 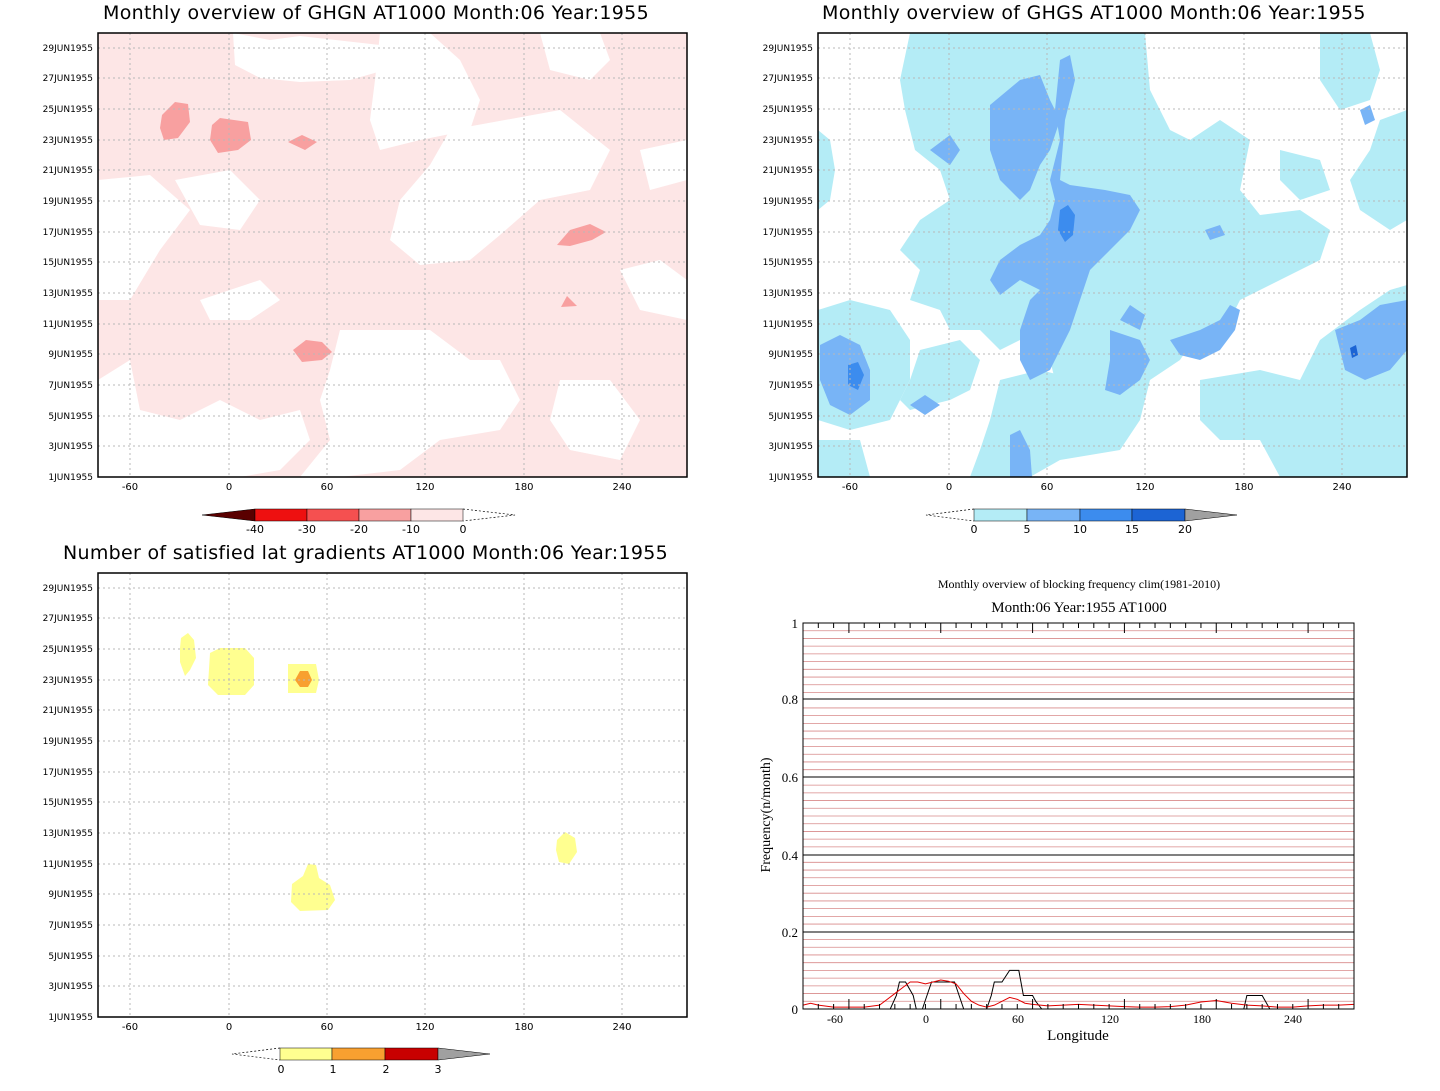 I want to click on frequency-x-label: Longitude, so click(x=1078, y=1036).